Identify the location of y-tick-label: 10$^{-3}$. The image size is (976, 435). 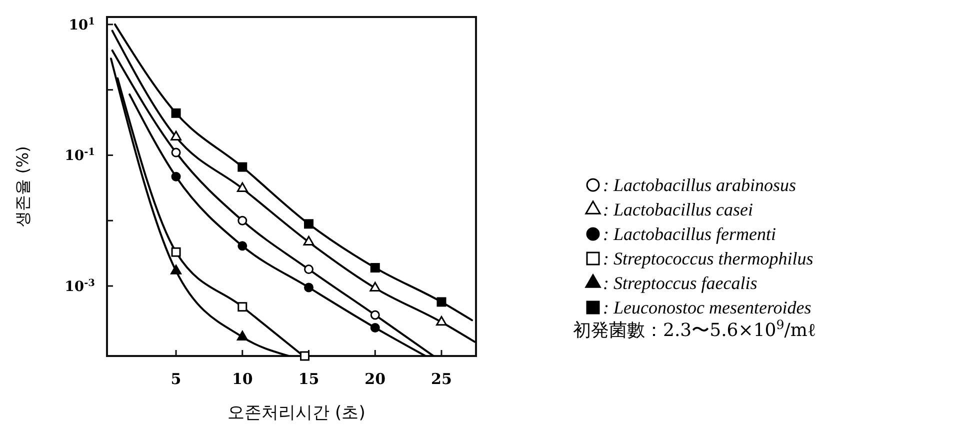
(80, 286).